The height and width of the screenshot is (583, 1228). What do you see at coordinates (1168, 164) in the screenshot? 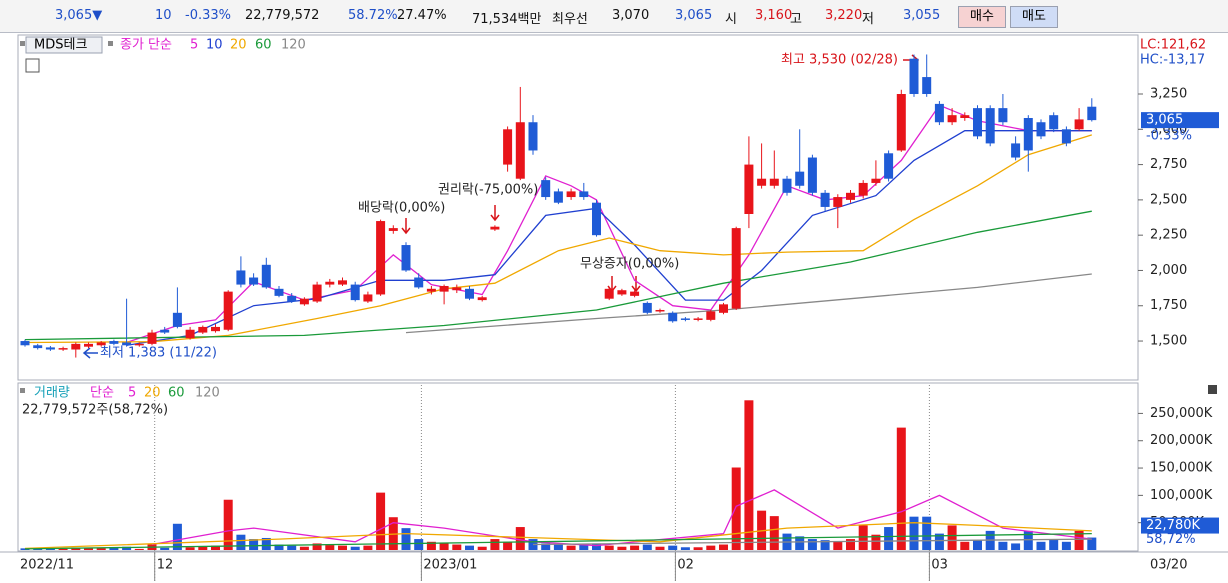
I see `y-tick-label: 2,750` at bounding box center [1168, 164].